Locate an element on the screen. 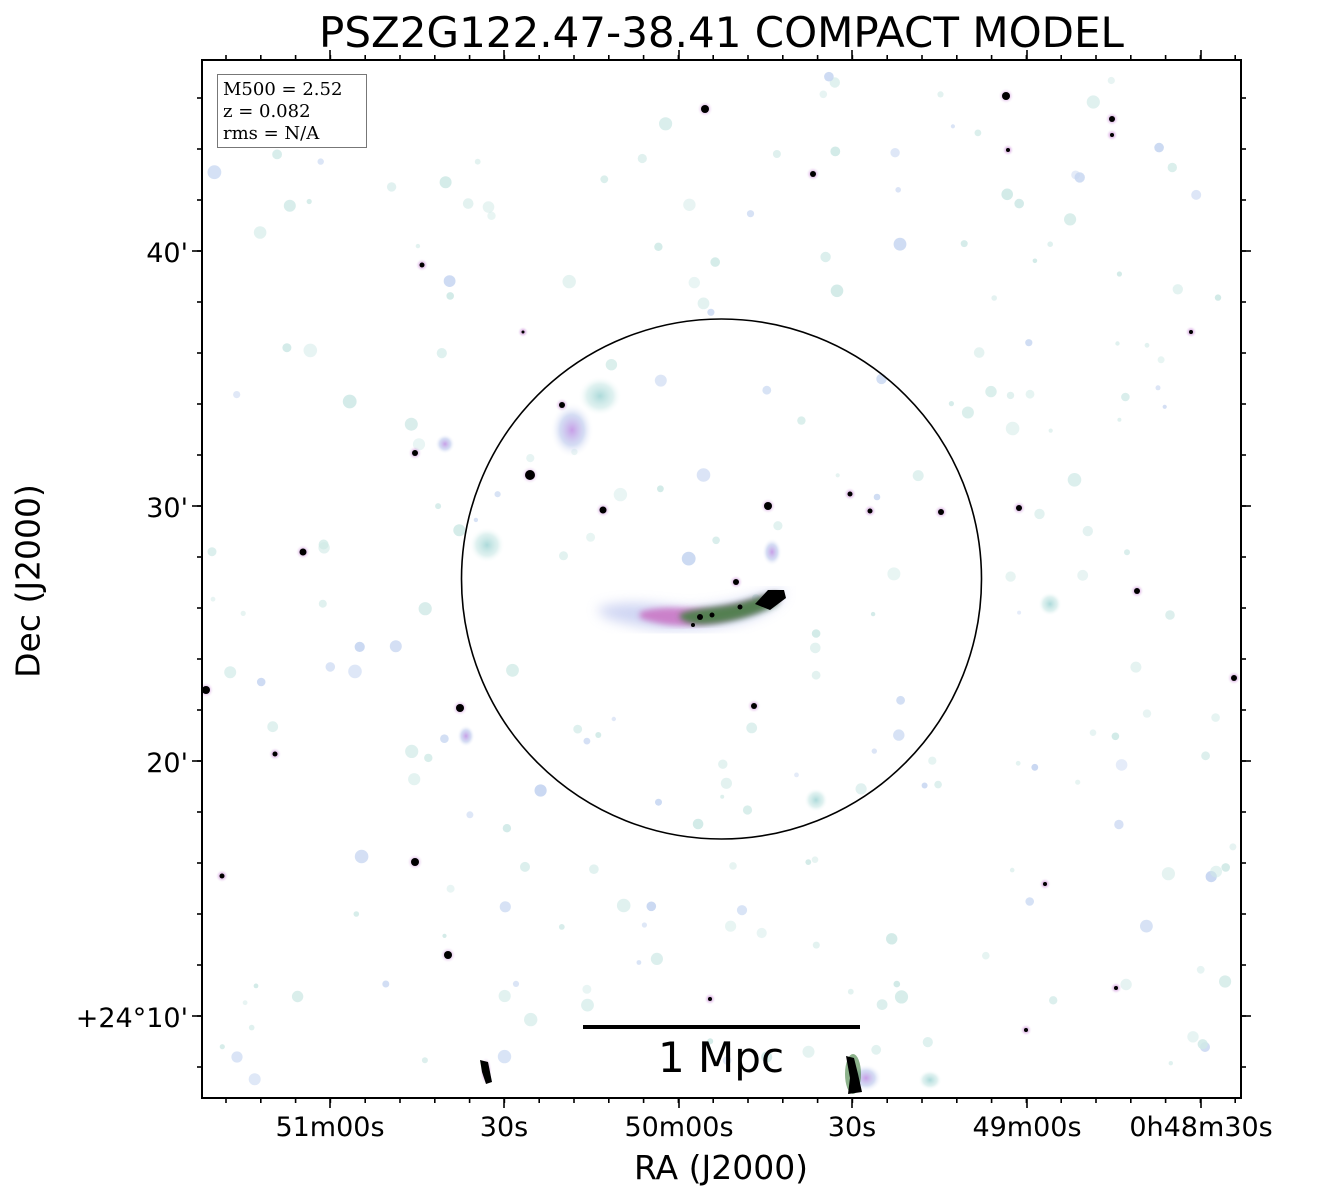 The image size is (1321, 1200). bottom-extended-source-right is located at coordinates (853, 1074).